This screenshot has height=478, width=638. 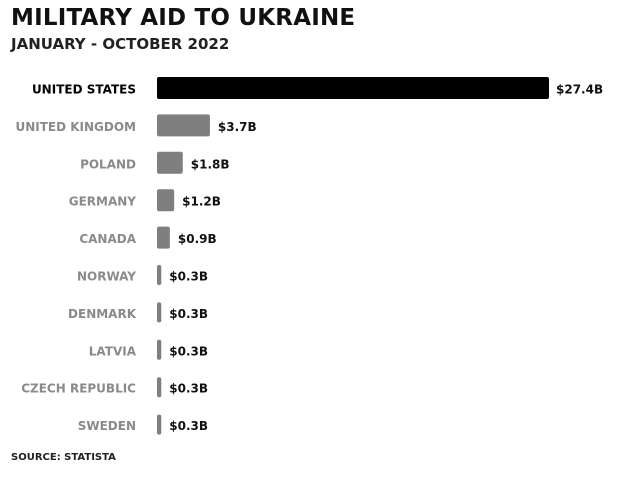 I want to click on value-label: $0.9B, so click(x=197, y=239).